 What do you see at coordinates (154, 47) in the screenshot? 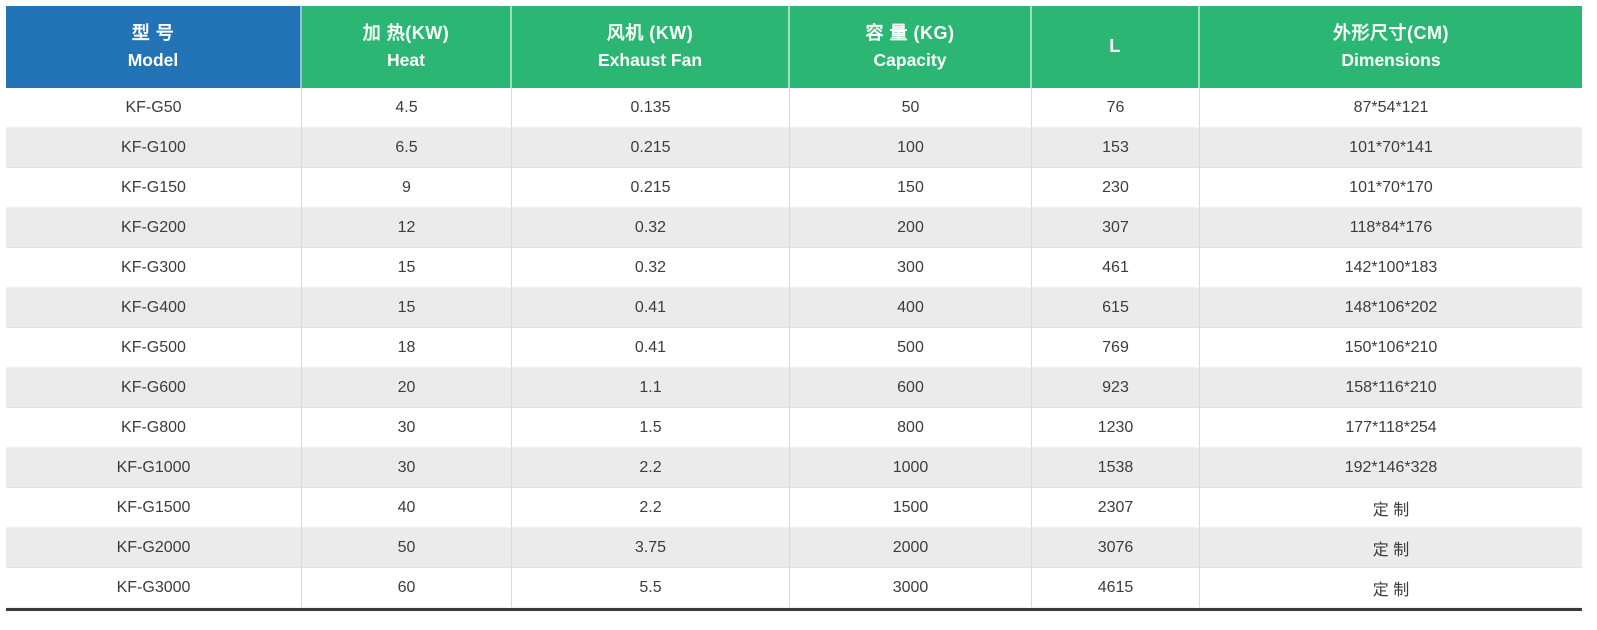
I see `column-header-model: 型 号 Model` at bounding box center [154, 47].